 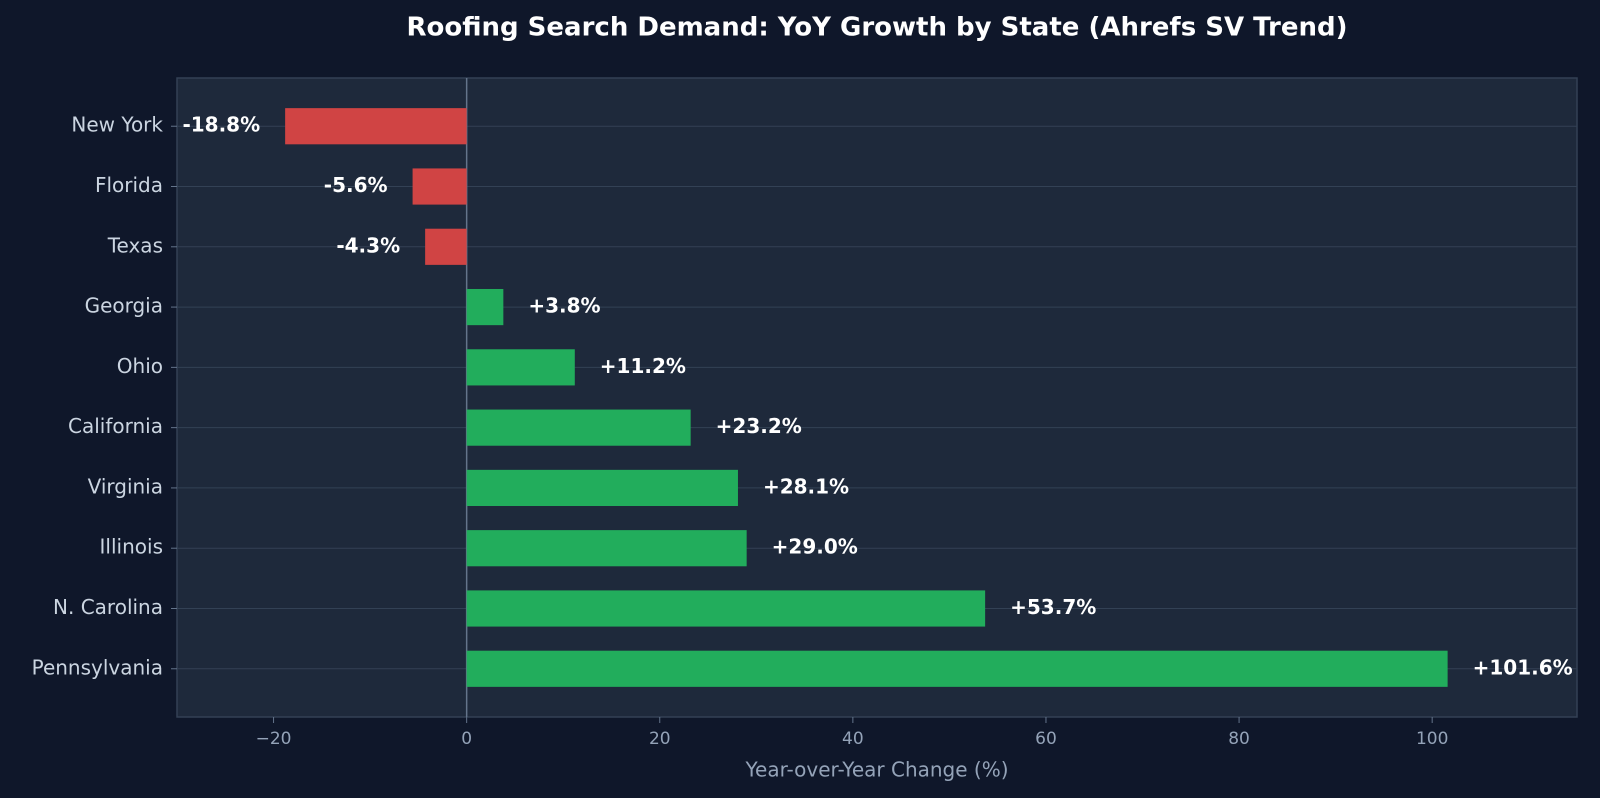 What do you see at coordinates (1432, 739) in the screenshot?
I see `x-tick-label: 100` at bounding box center [1432, 739].